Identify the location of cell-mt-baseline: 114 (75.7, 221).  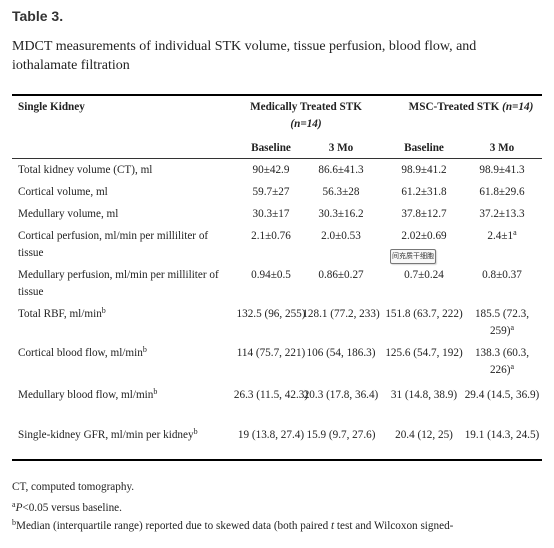
(271, 353).